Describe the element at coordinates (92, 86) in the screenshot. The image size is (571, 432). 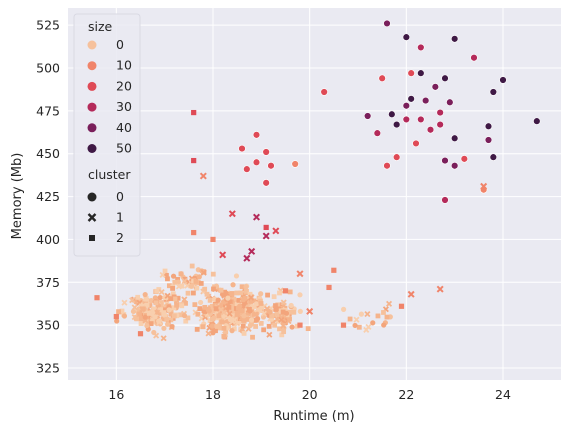
I see `legend-size-marker` at that location.